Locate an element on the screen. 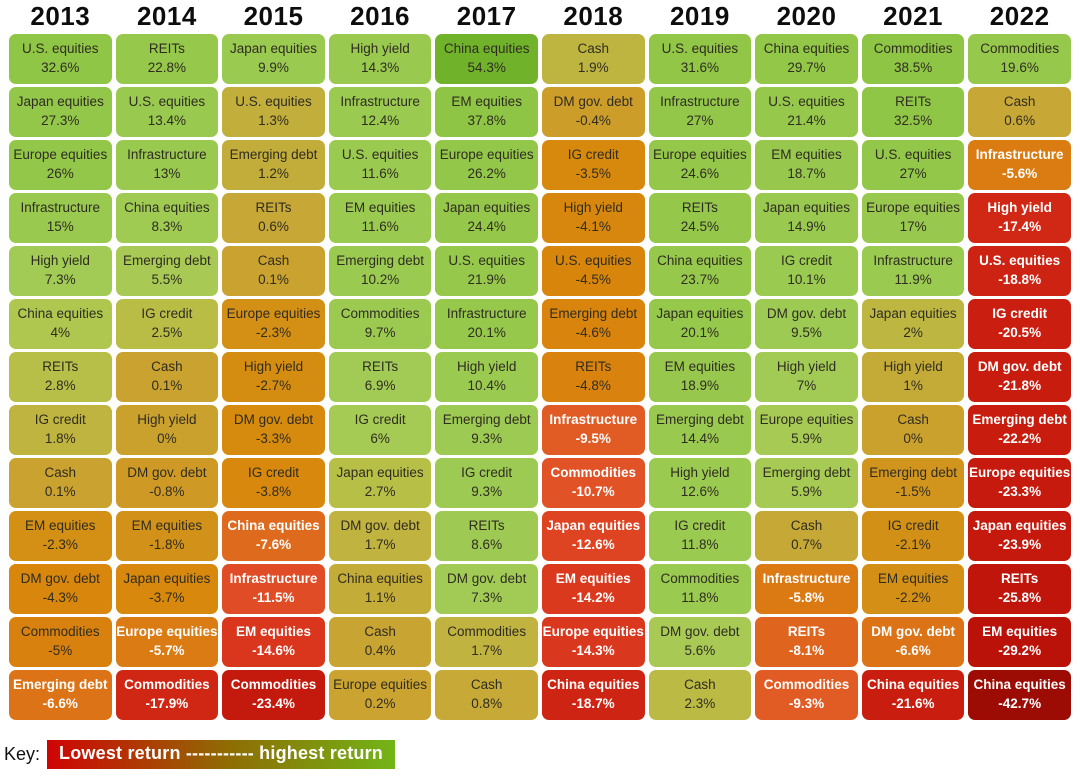  return-cell: U.S. equities 32.6% is located at coordinates (60, 59).